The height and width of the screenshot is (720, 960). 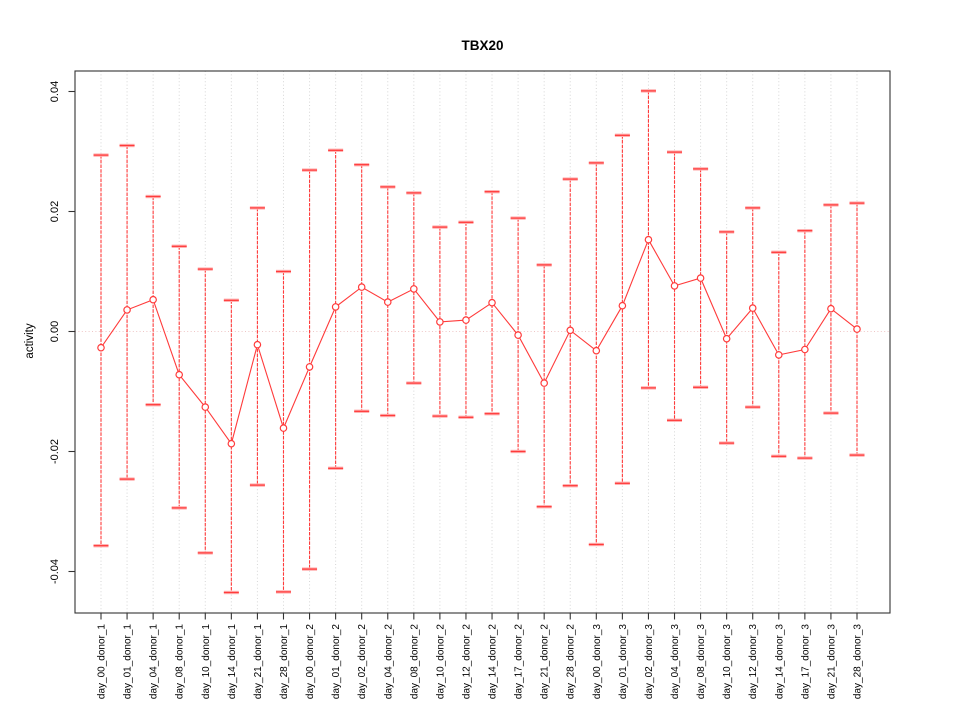 I want to click on x-tick-label: day_01_donor_2, so click(x=336, y=662).